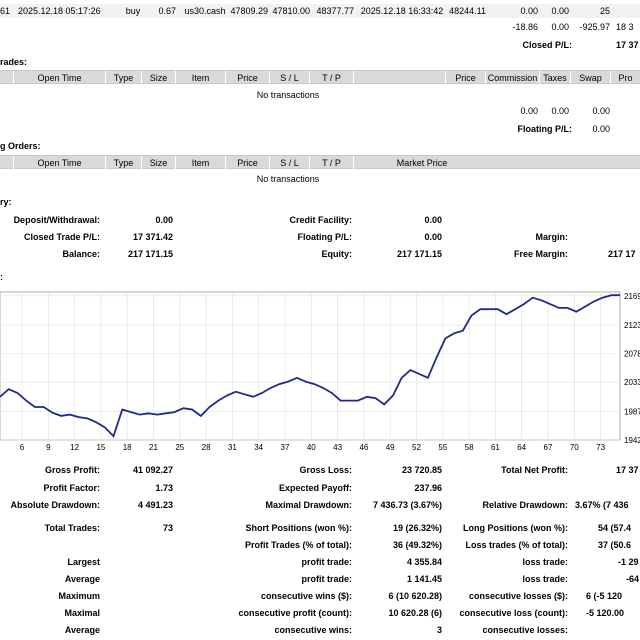  What do you see at coordinates (232, 447) in the screenshot?
I see `x-tick-label: 31` at bounding box center [232, 447].